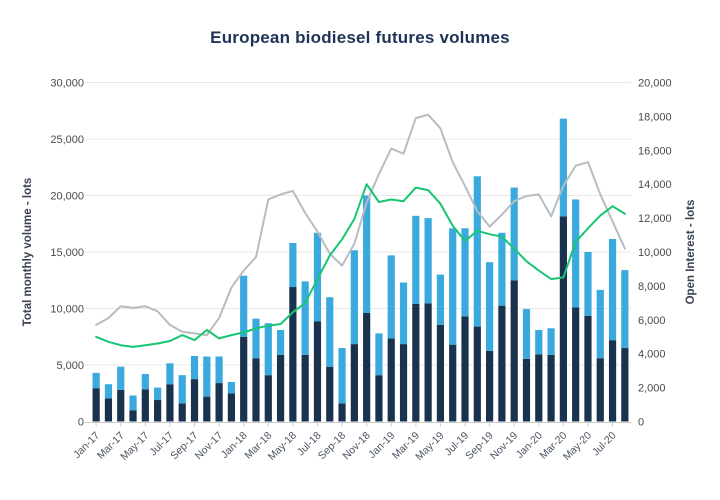 This screenshot has width=720, height=500. Describe the element at coordinates (67, 310) in the screenshot. I see `left-axis-tick-label: 10,000` at that location.